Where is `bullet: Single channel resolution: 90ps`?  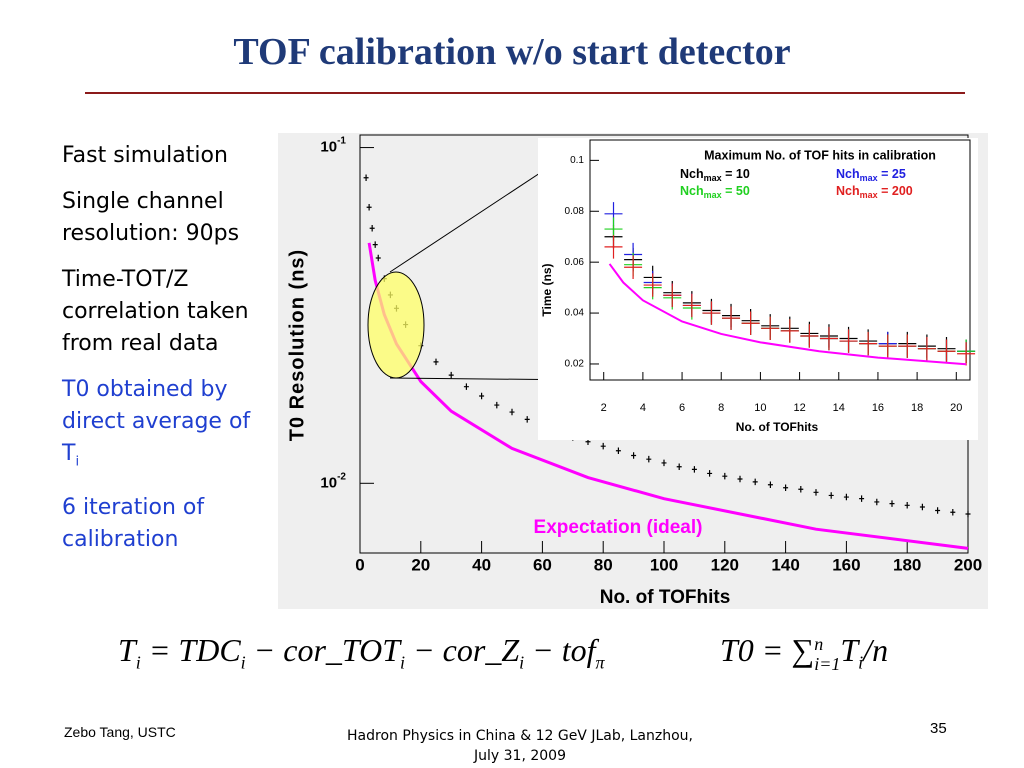 bullet: Single channel resolution: 90ps is located at coordinates (168, 218).